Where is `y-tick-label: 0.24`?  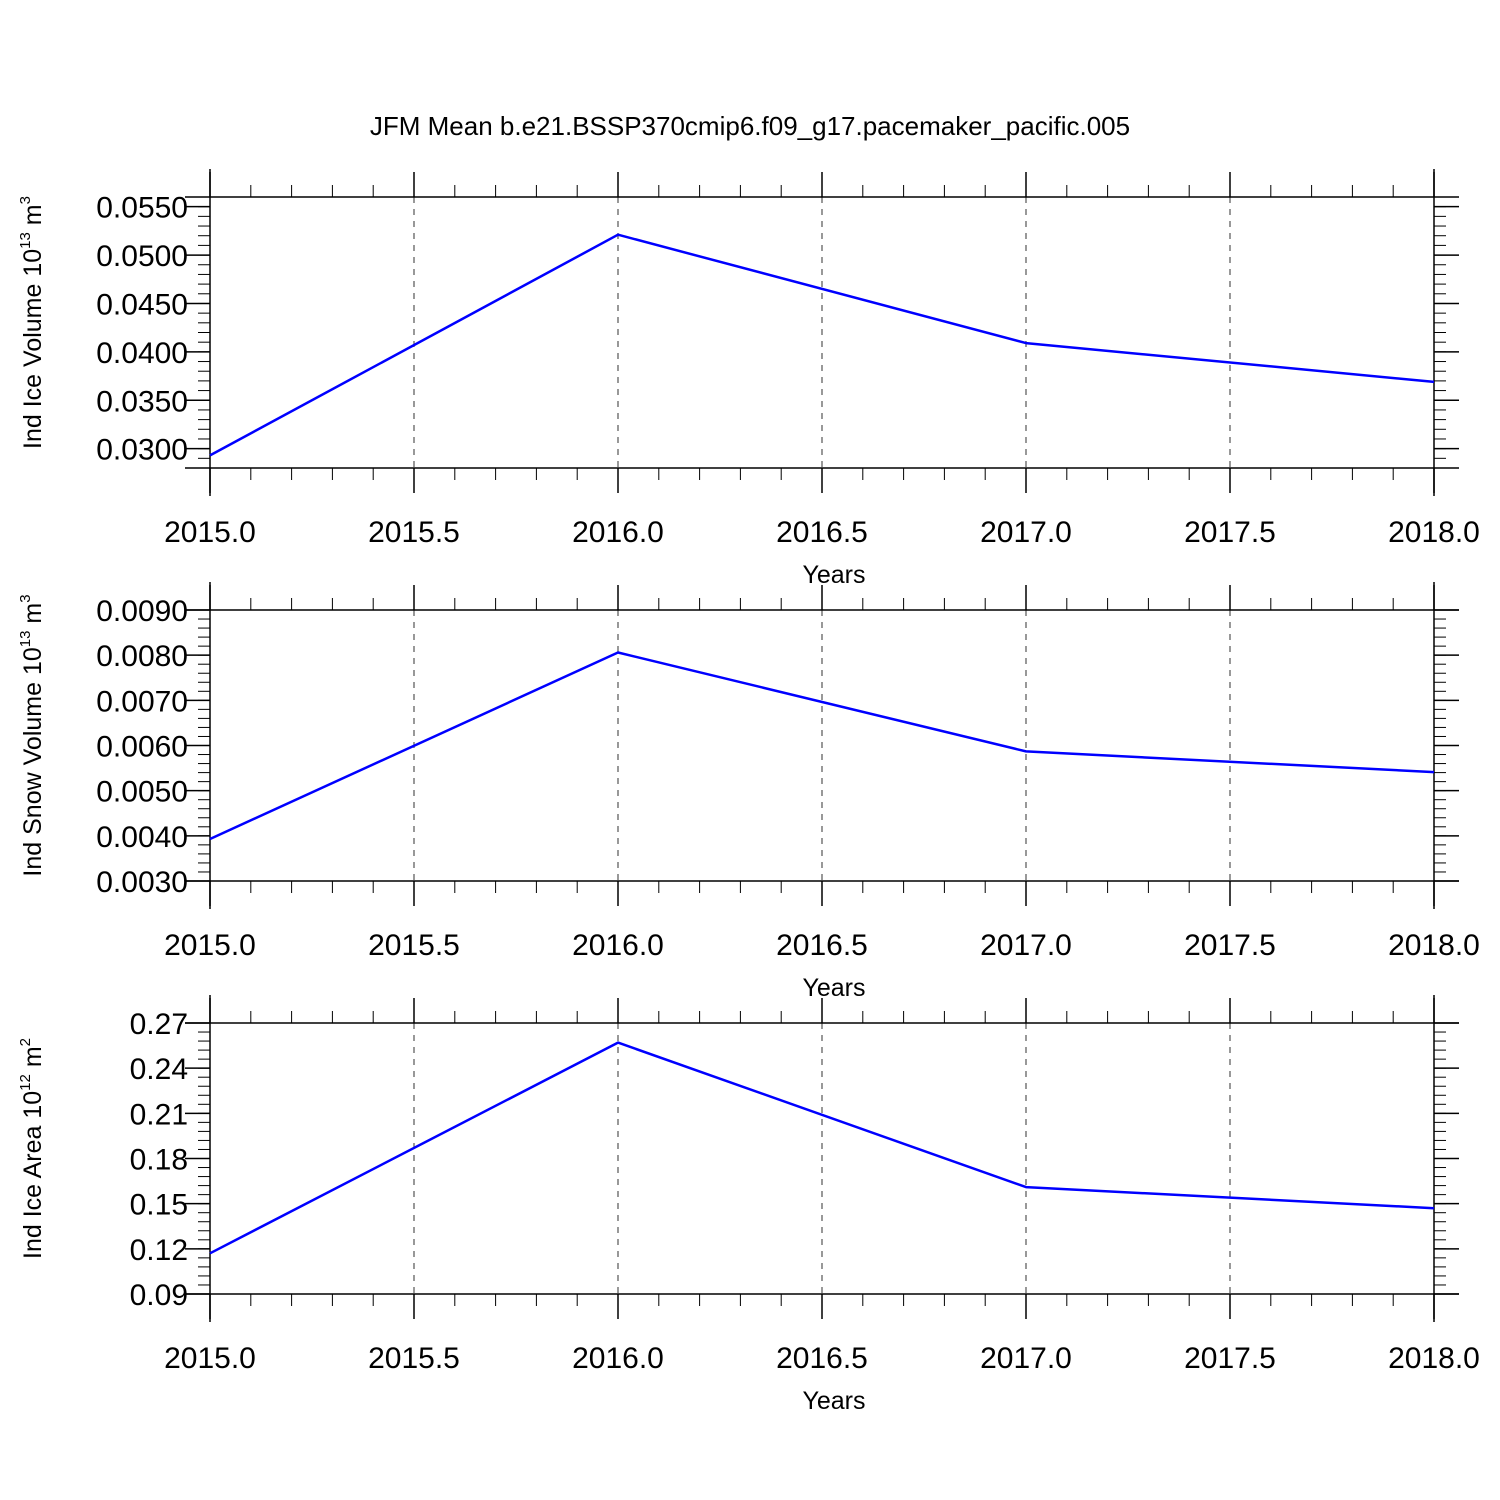
y-tick-label: 0.24 is located at coordinates (159, 1069).